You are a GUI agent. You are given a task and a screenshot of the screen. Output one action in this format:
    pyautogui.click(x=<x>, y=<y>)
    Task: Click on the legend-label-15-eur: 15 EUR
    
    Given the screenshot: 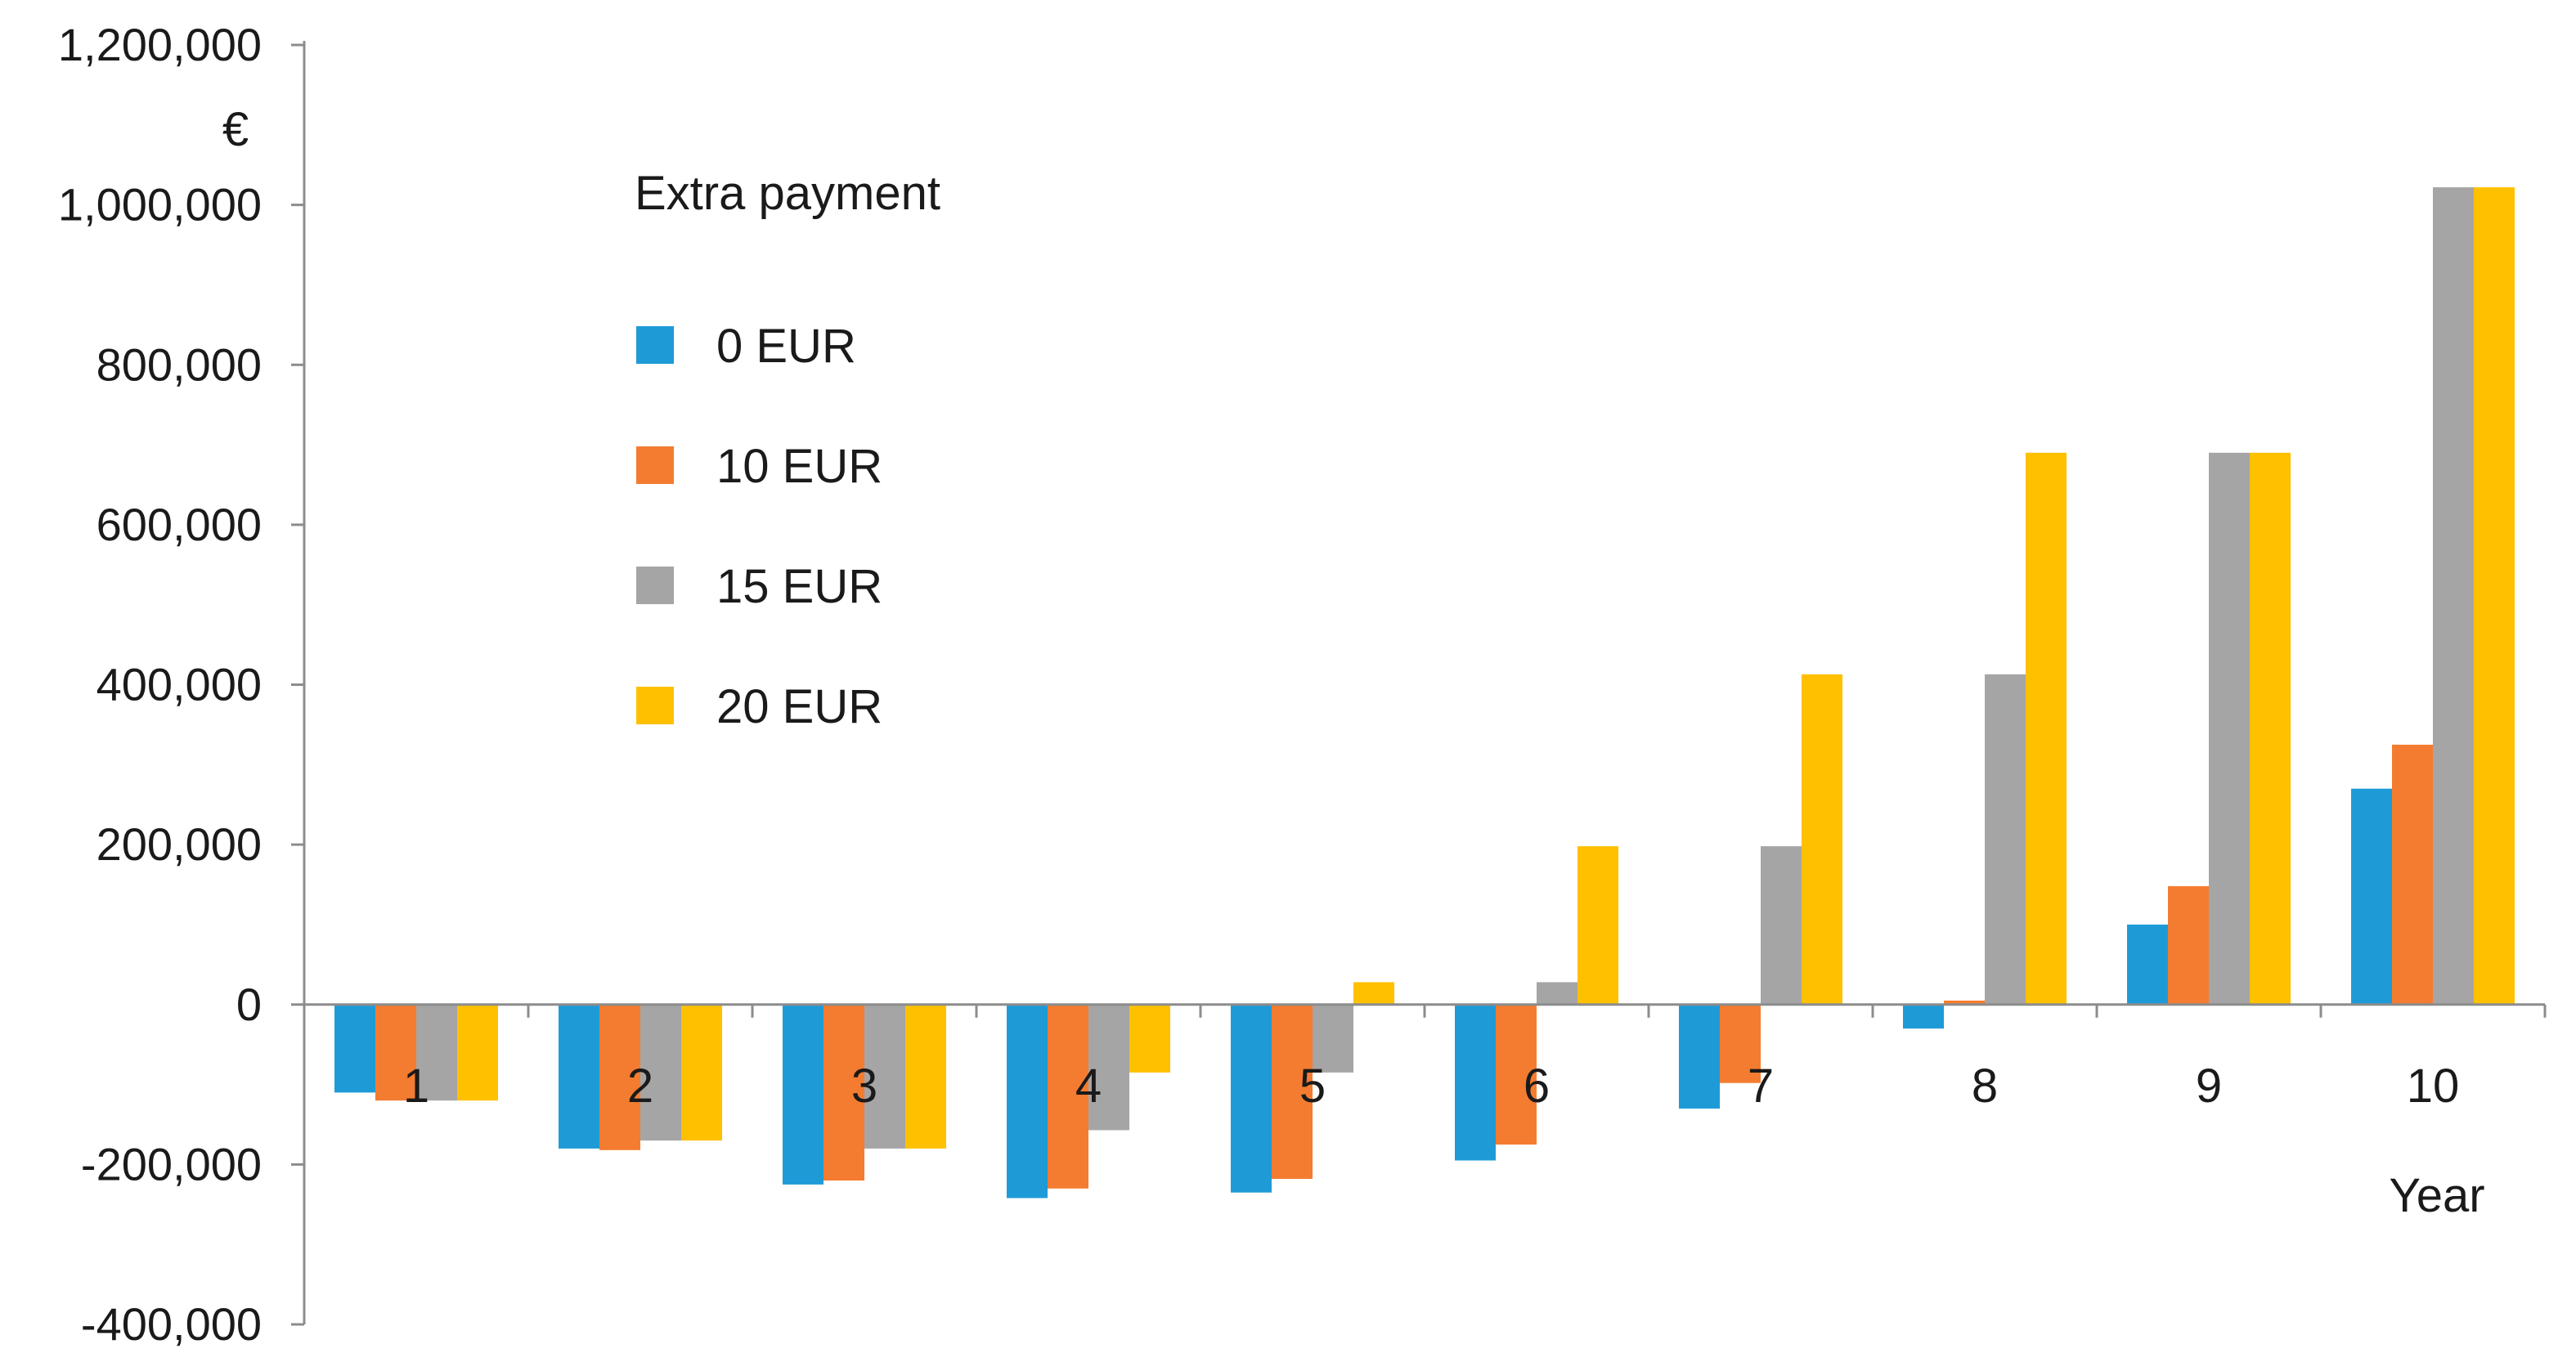 What is the action you would take?
    pyautogui.click(x=799, y=586)
    